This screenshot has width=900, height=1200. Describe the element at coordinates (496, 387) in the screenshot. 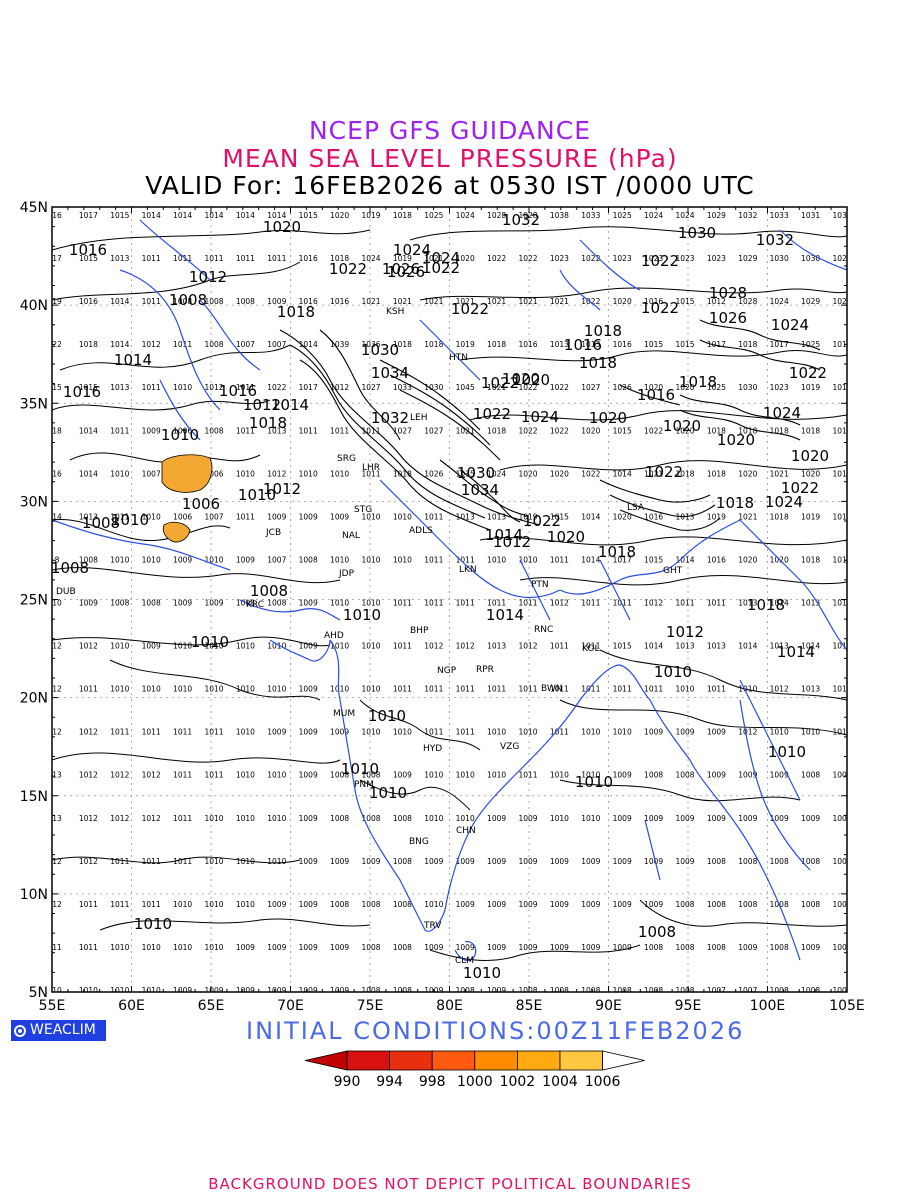

I see `grid-value: 1021` at that location.